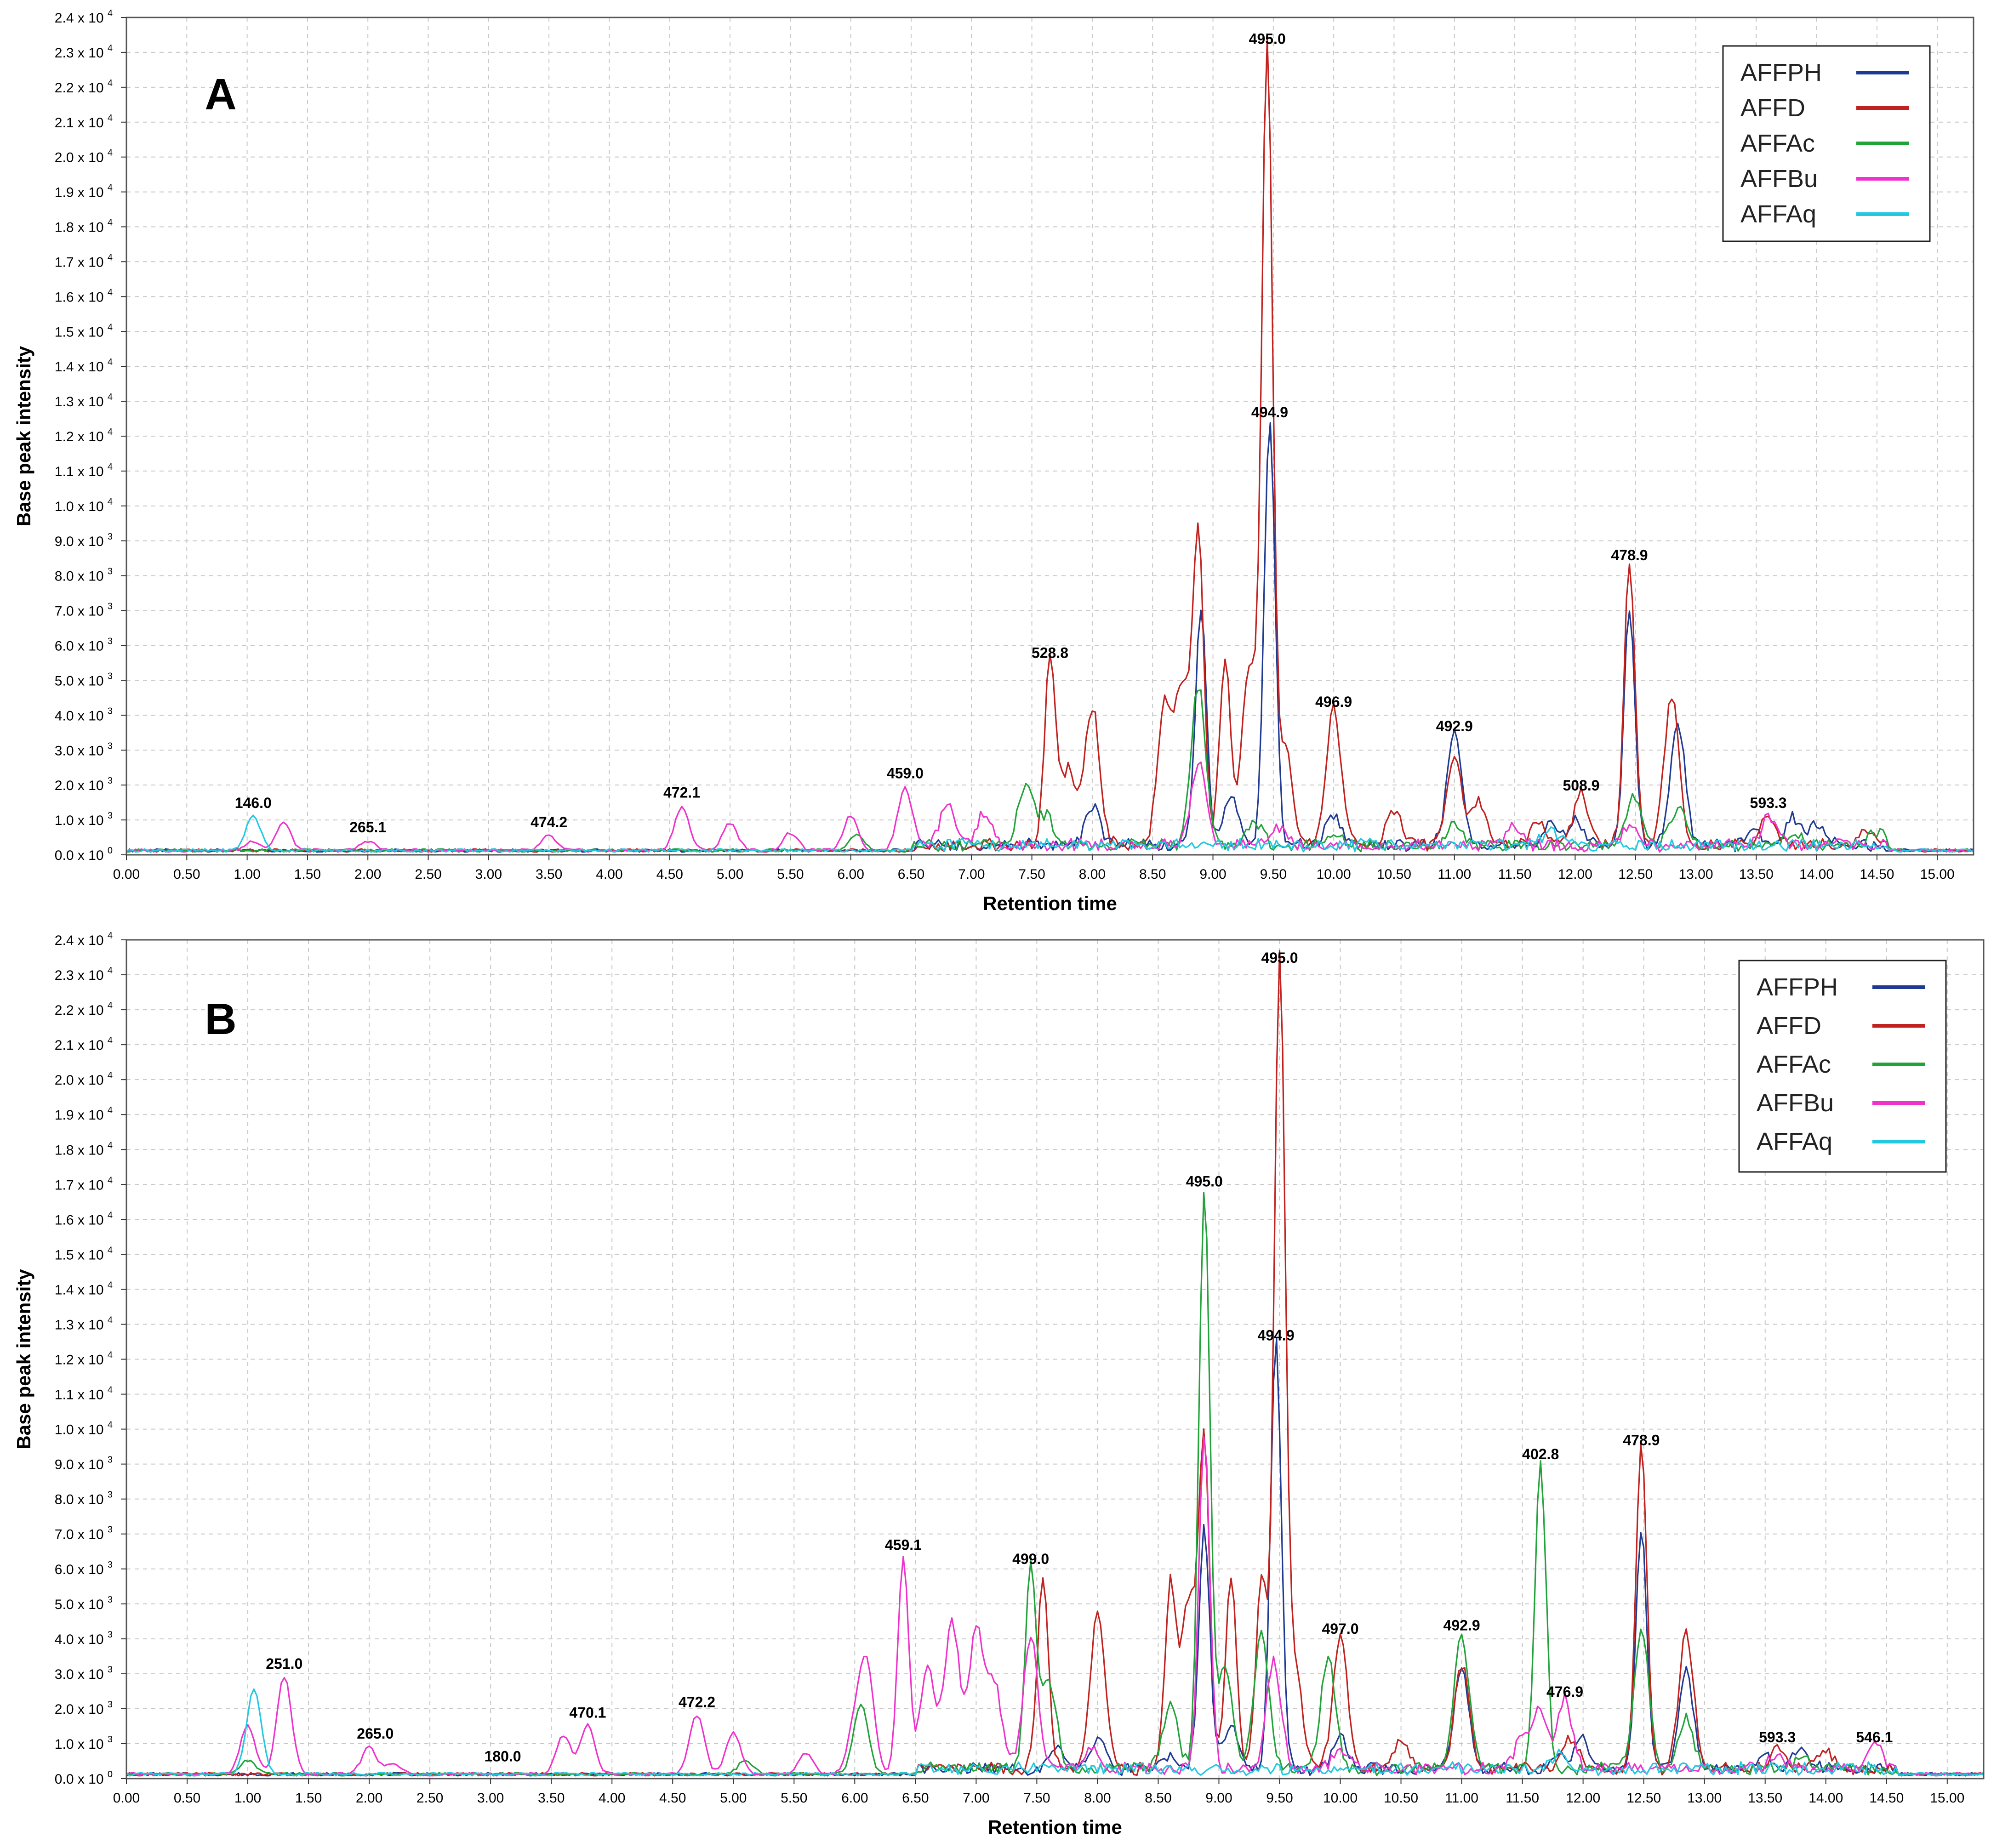 Image resolution: width=1991 pixels, height=1848 pixels. I want to click on y-axis-title: Base peak intensity, so click(23, 436).